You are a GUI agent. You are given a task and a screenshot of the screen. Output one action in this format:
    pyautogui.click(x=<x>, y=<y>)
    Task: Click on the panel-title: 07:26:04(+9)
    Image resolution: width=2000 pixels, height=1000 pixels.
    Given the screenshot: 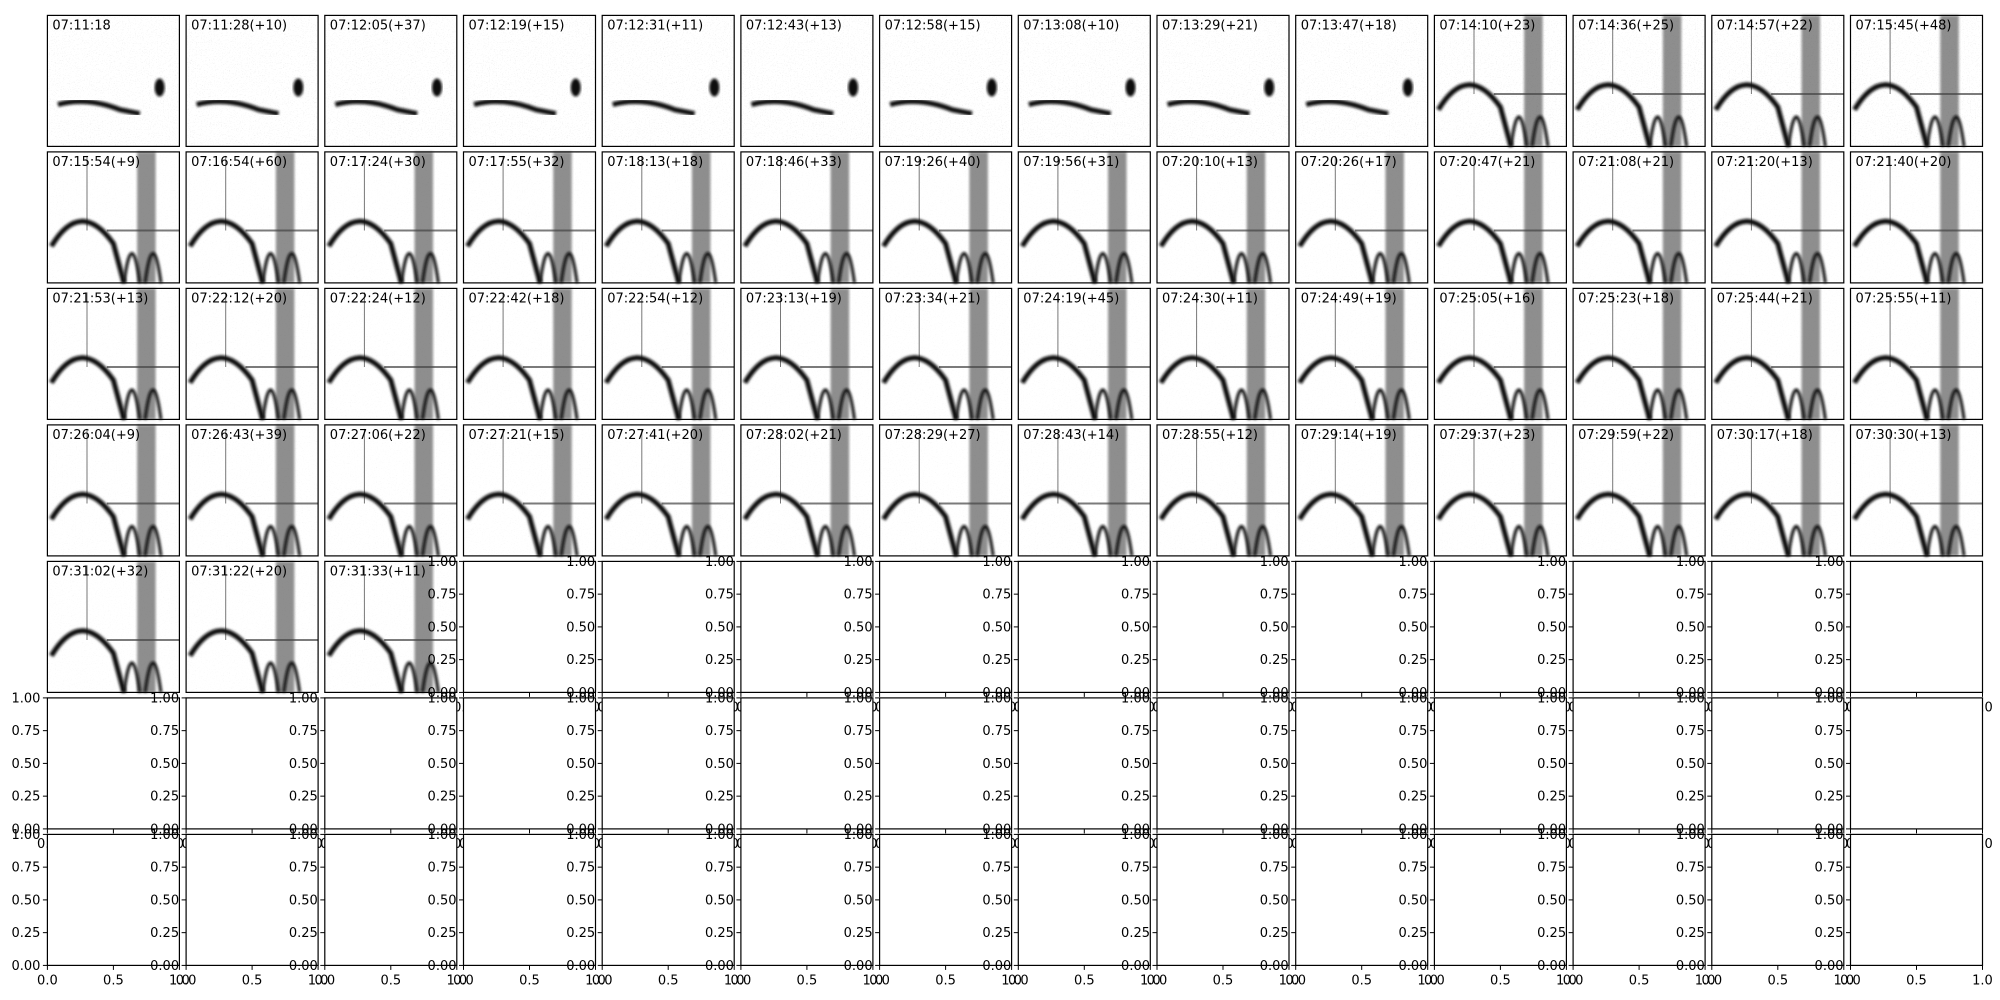 What is the action you would take?
    pyautogui.click(x=96, y=435)
    